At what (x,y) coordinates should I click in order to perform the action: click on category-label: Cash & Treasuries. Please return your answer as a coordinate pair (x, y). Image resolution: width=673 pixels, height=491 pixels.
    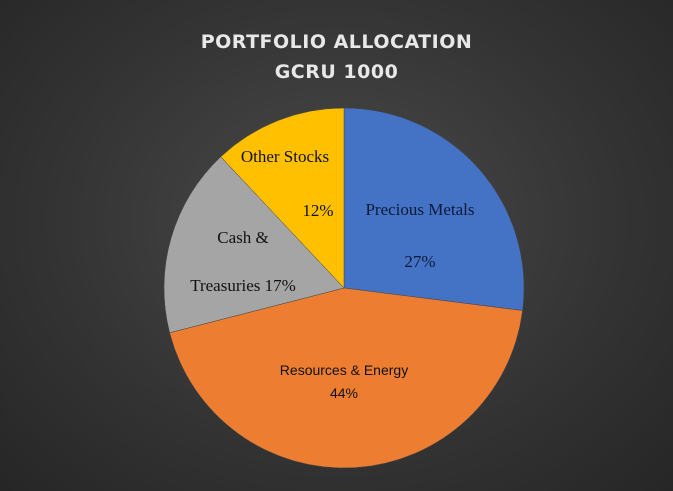
    Looking at the image, I should click on (229, 261).